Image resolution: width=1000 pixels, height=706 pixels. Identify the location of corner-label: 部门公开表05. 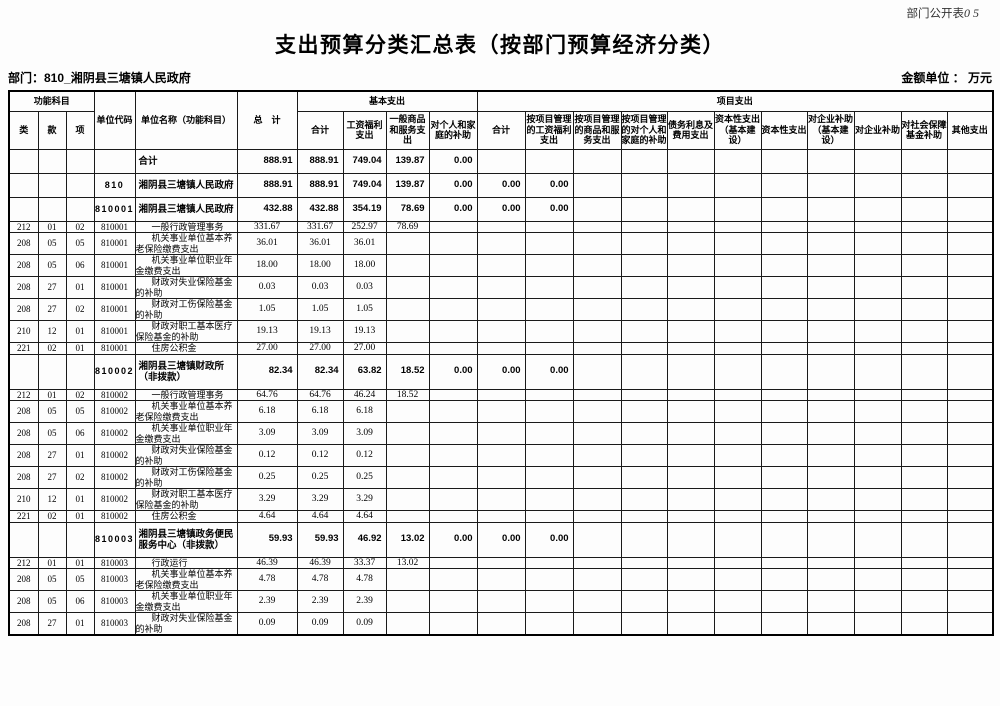
(500, 13).